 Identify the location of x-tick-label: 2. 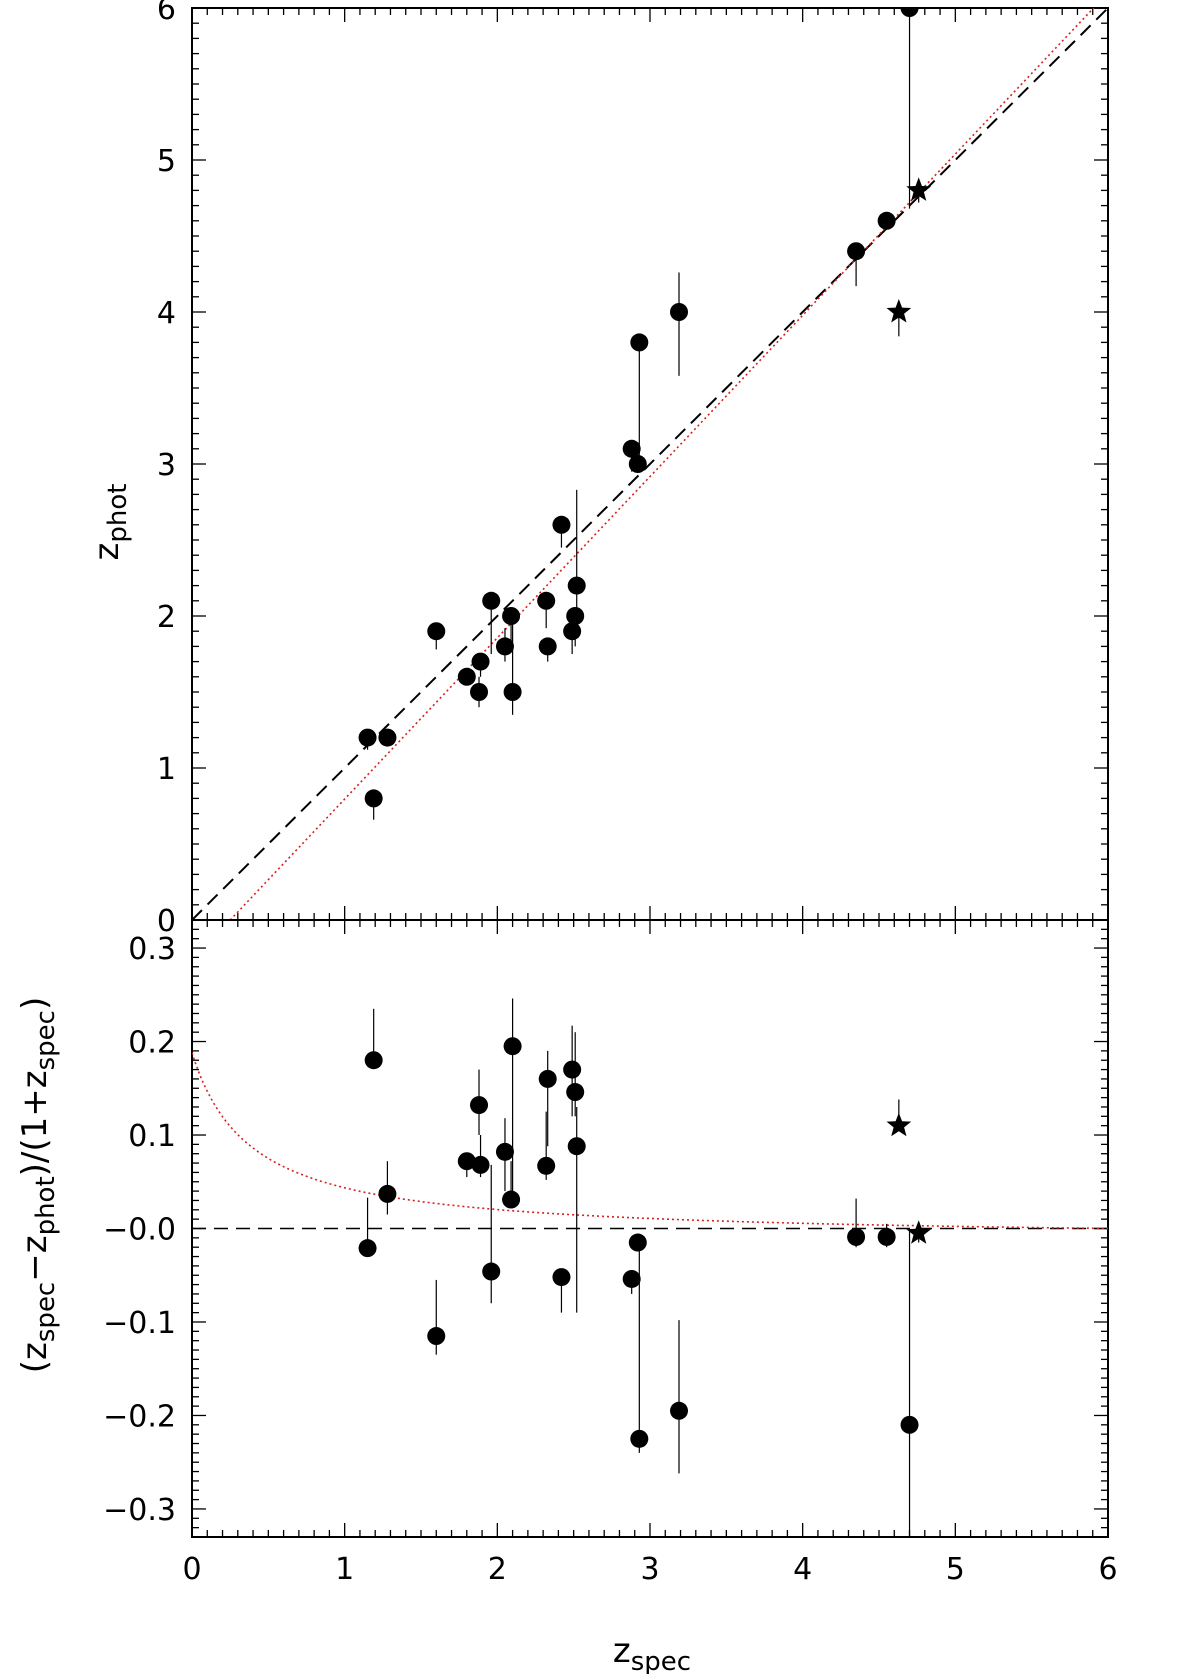
(497, 1569).